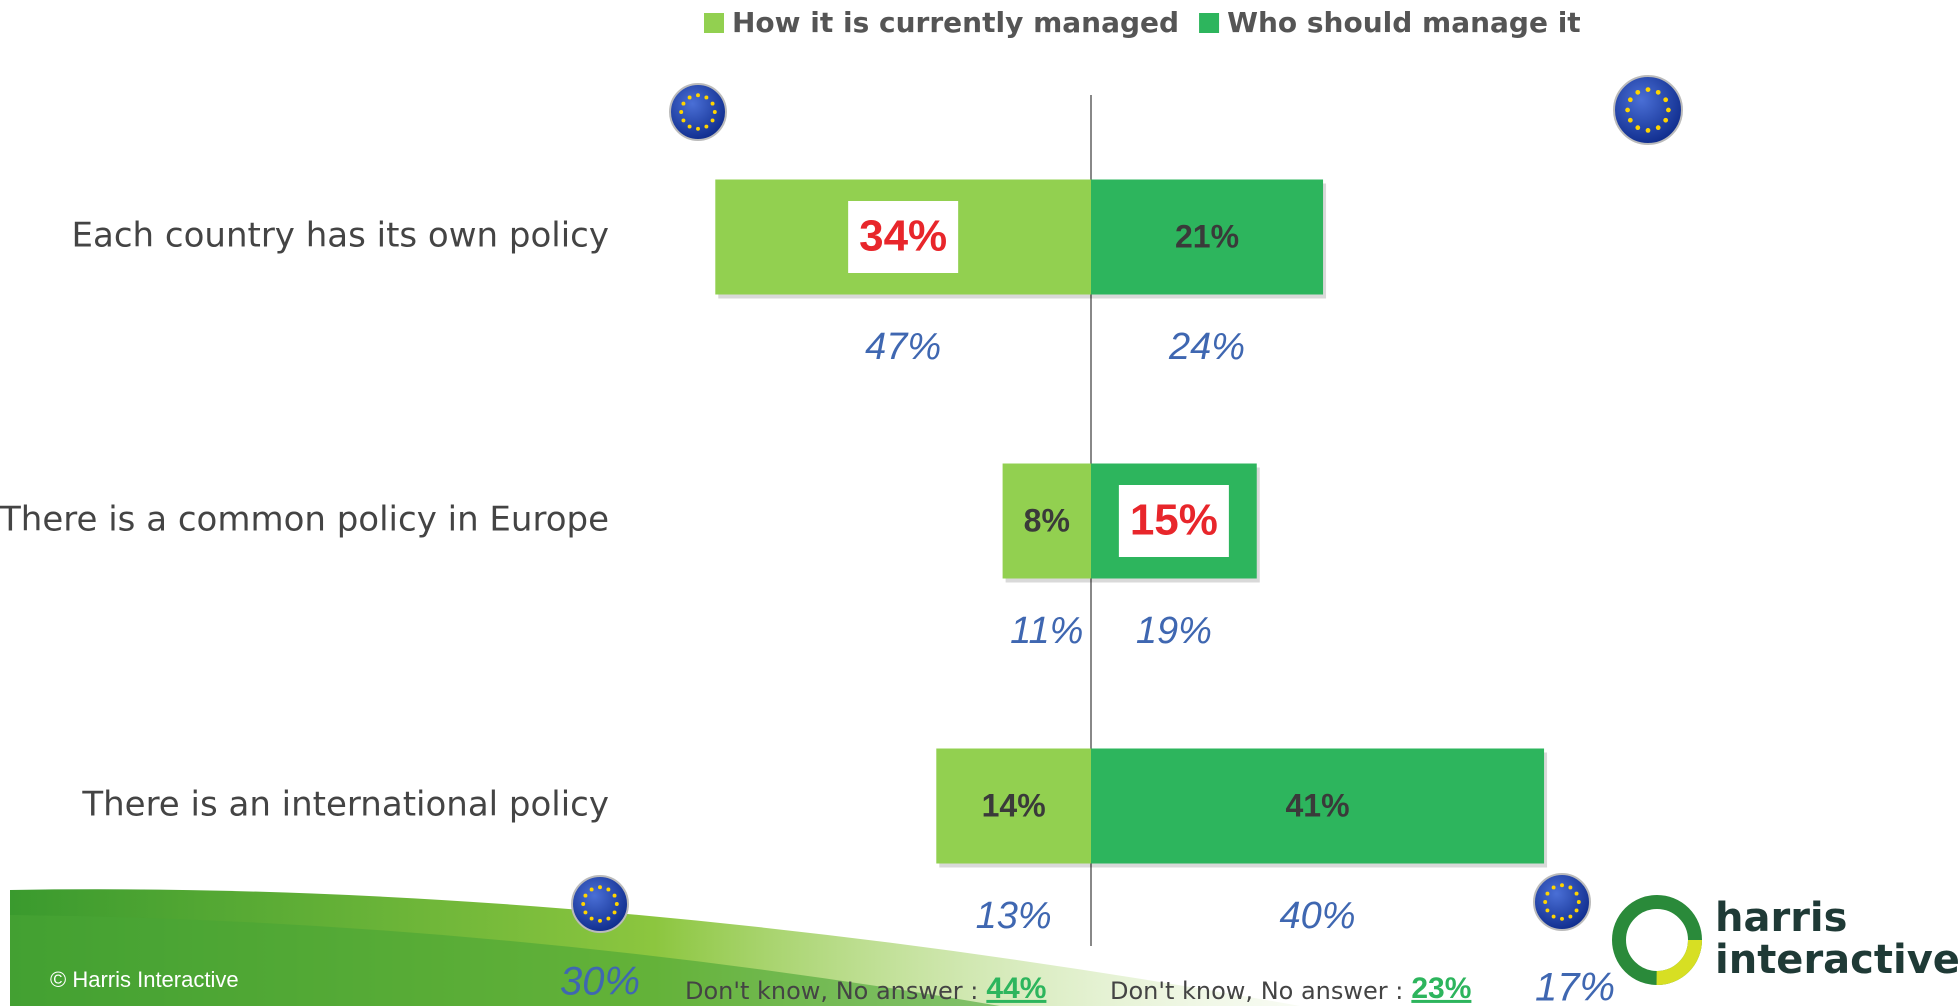  I want to click on logo-text: interactive, so click(1837, 960).